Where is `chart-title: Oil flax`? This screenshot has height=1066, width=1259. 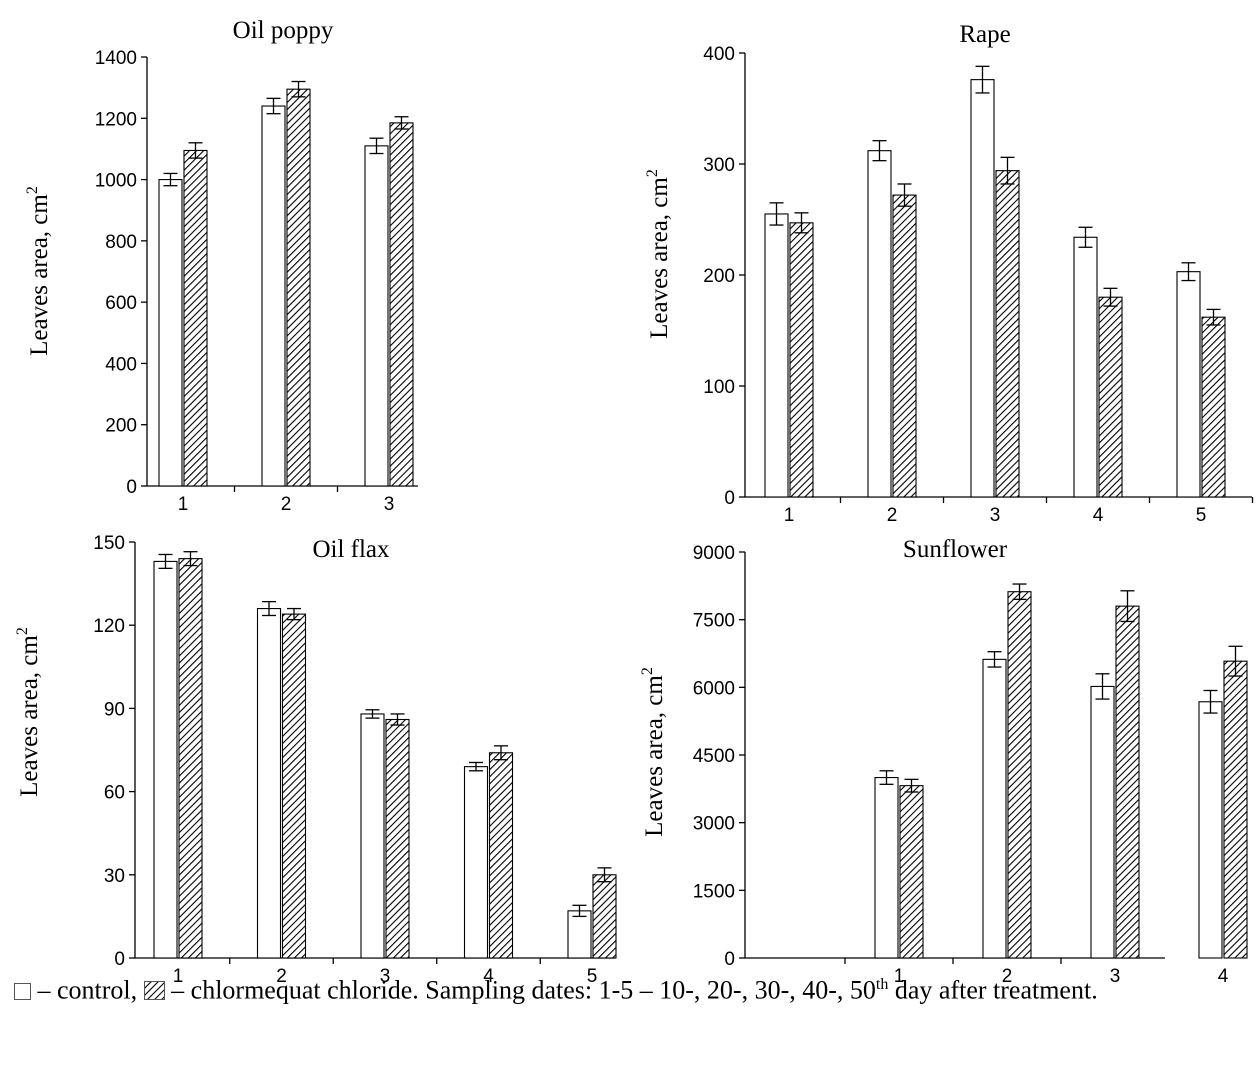
chart-title: Oil flax is located at coordinates (351, 549).